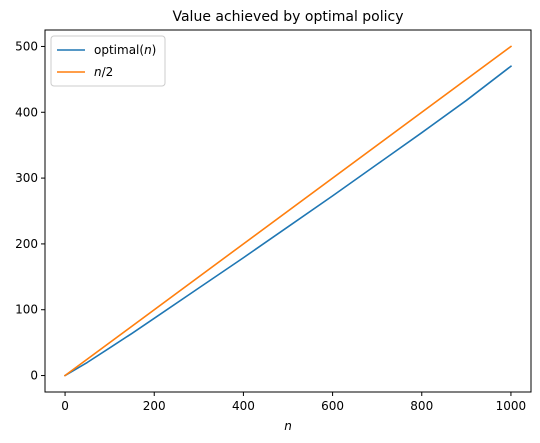 The height and width of the screenshot is (443, 540). I want to click on legend-box, so click(108, 61).